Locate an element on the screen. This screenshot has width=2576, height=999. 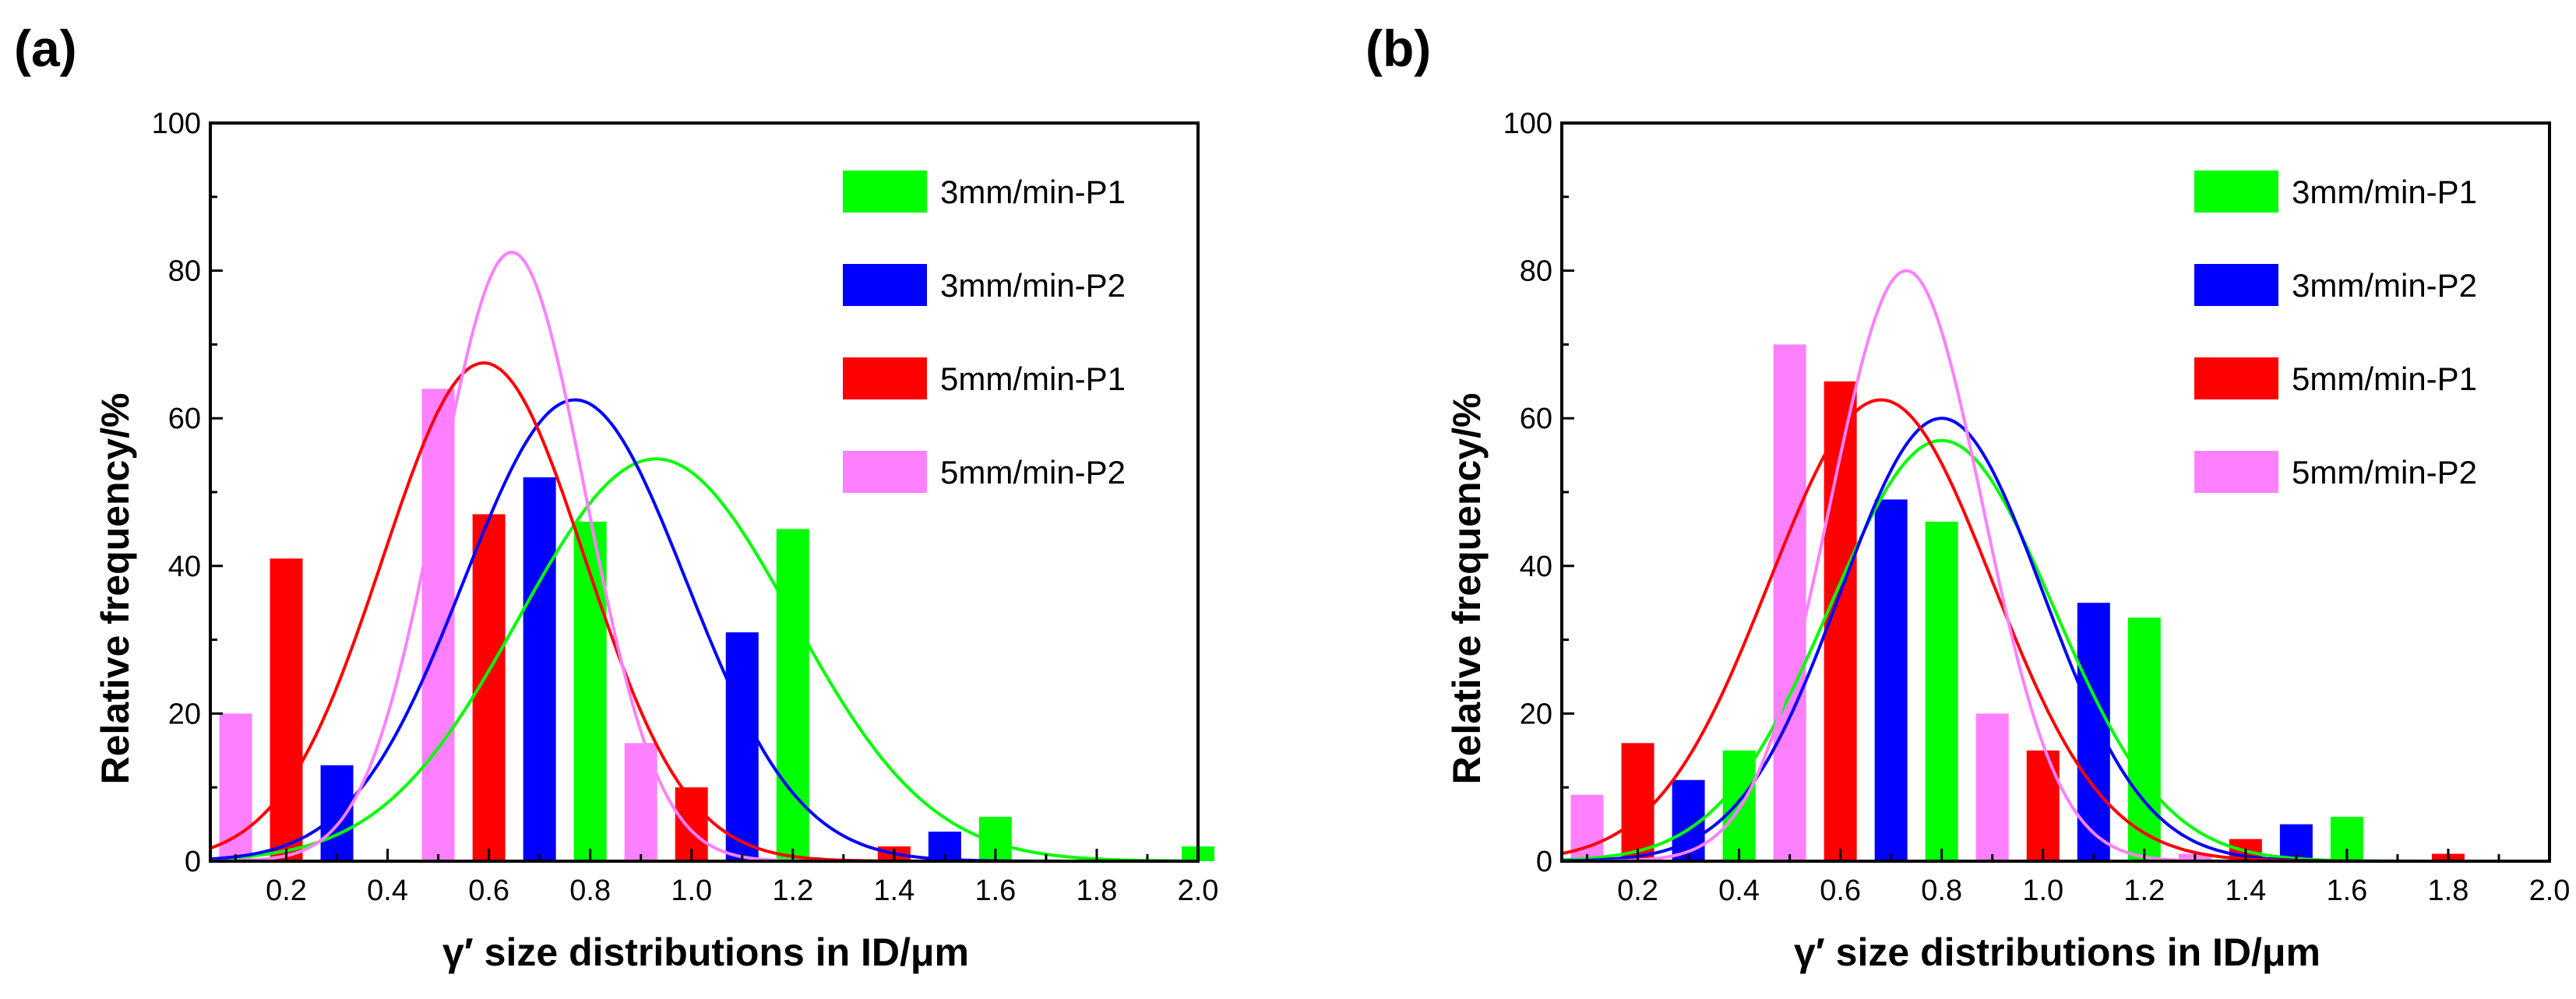
panel-label-a: (a) is located at coordinates (45, 48).